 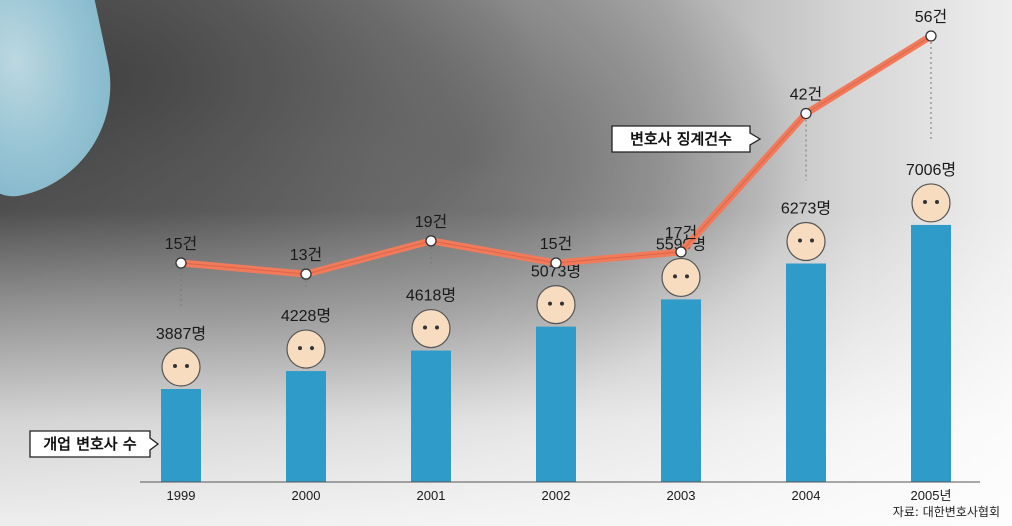 I want to click on bar-2005년, so click(x=931, y=353).